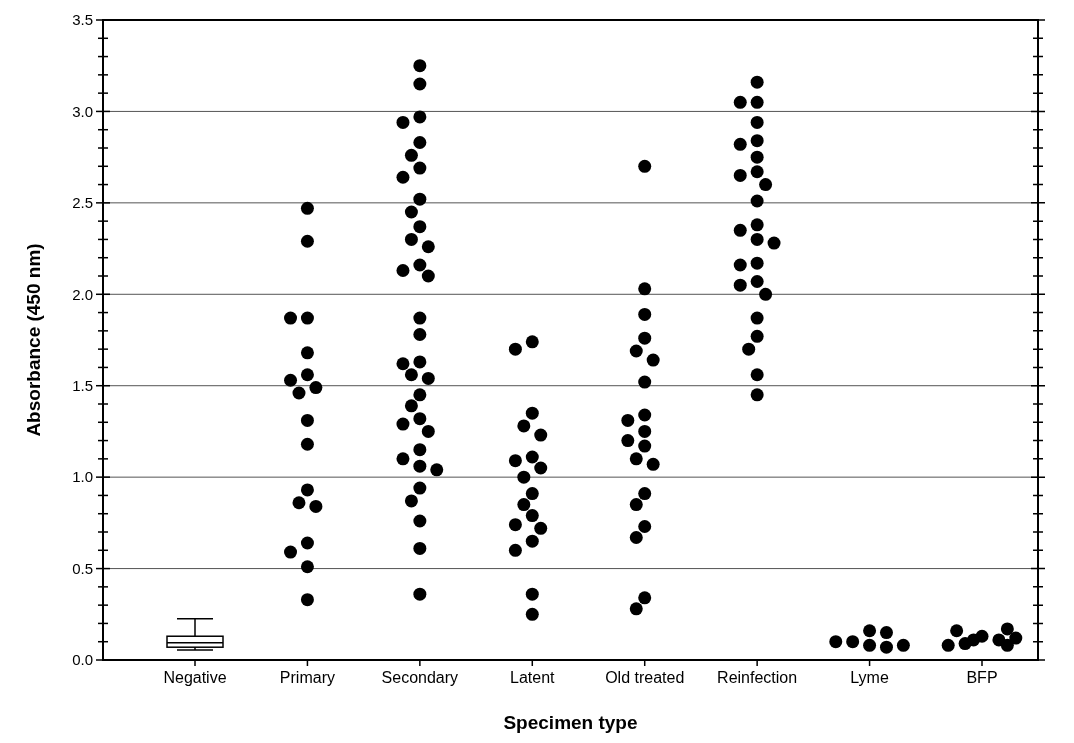 The height and width of the screenshot is (743, 1074). I want to click on y-tick-label: 1.0, so click(82, 477).